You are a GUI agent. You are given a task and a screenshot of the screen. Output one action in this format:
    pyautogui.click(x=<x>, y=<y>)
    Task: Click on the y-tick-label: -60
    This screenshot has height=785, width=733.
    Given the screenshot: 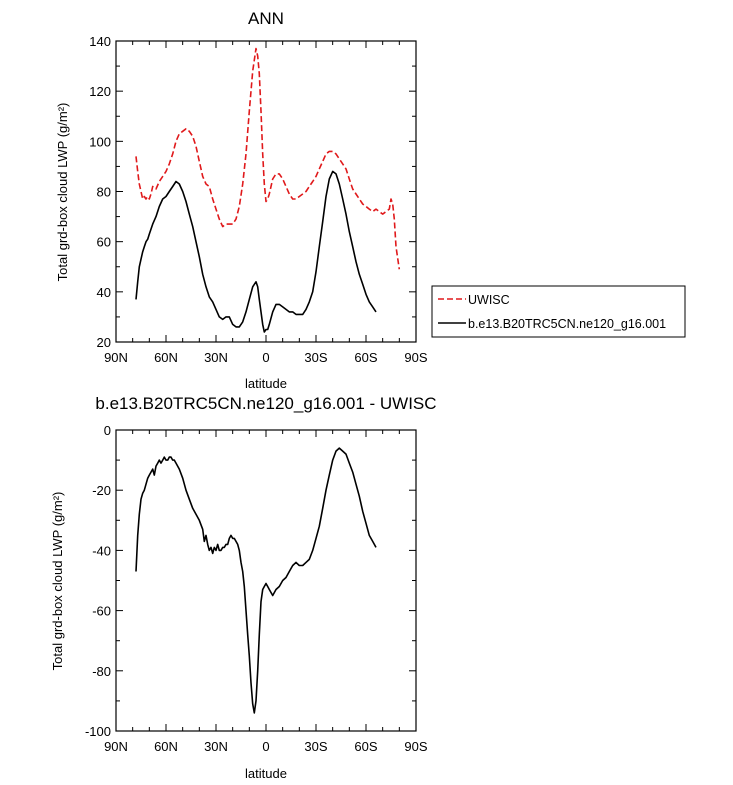 What is the action you would take?
    pyautogui.click(x=101, y=611)
    